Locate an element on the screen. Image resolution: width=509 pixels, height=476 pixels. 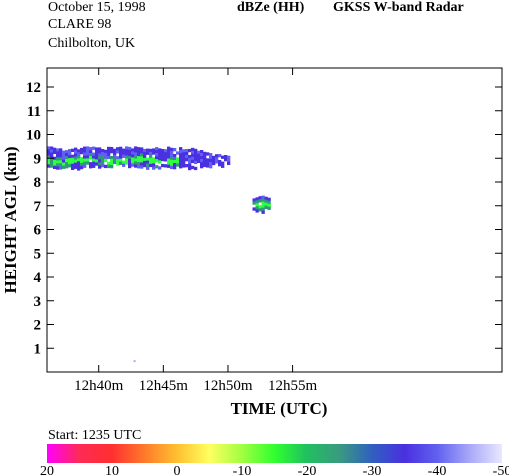
instrument-label: GKSS W-band Radar is located at coordinates (398, 7).